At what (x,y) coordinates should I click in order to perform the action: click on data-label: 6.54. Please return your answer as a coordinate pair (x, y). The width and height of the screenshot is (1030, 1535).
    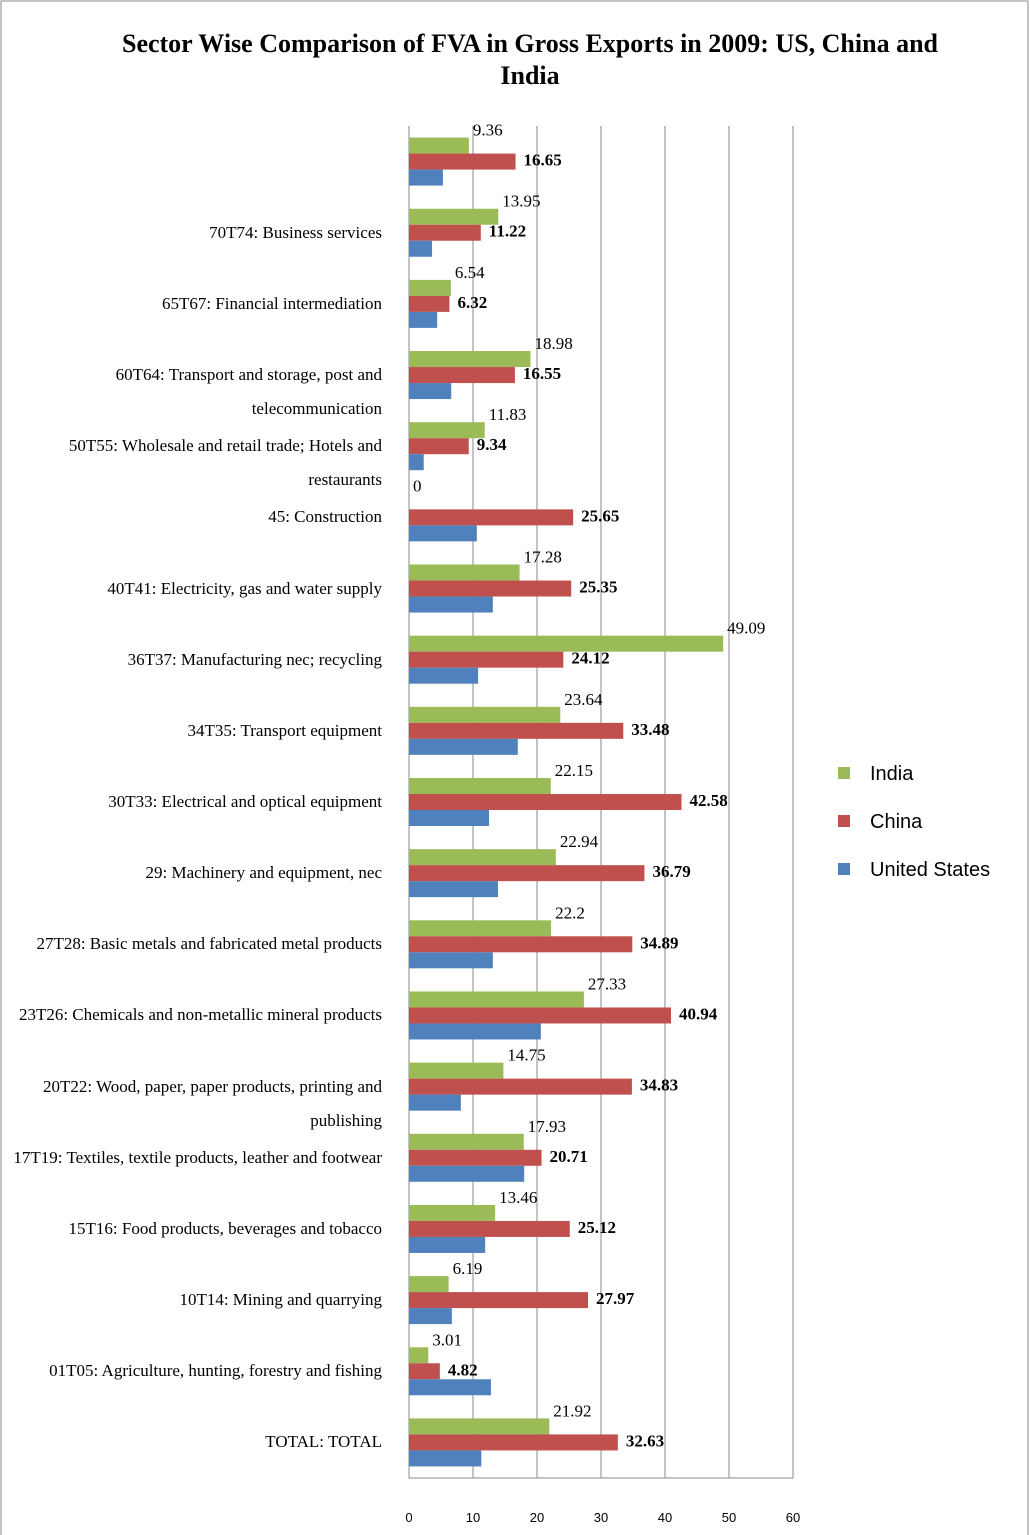
    Looking at the image, I should click on (470, 272).